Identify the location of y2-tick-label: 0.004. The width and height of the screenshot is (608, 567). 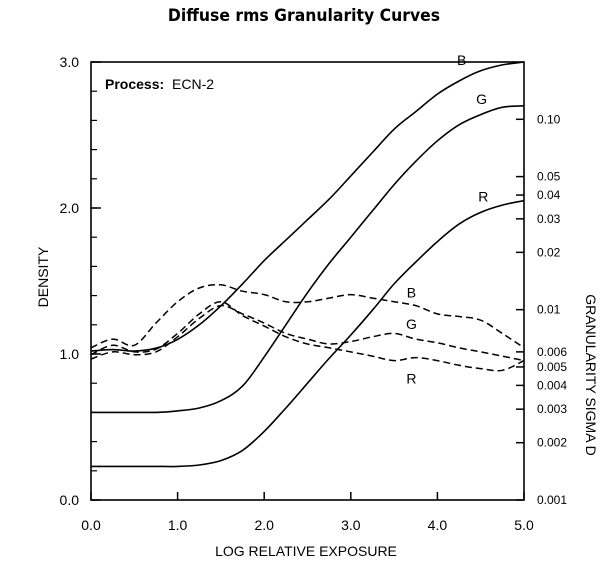
(552, 385).